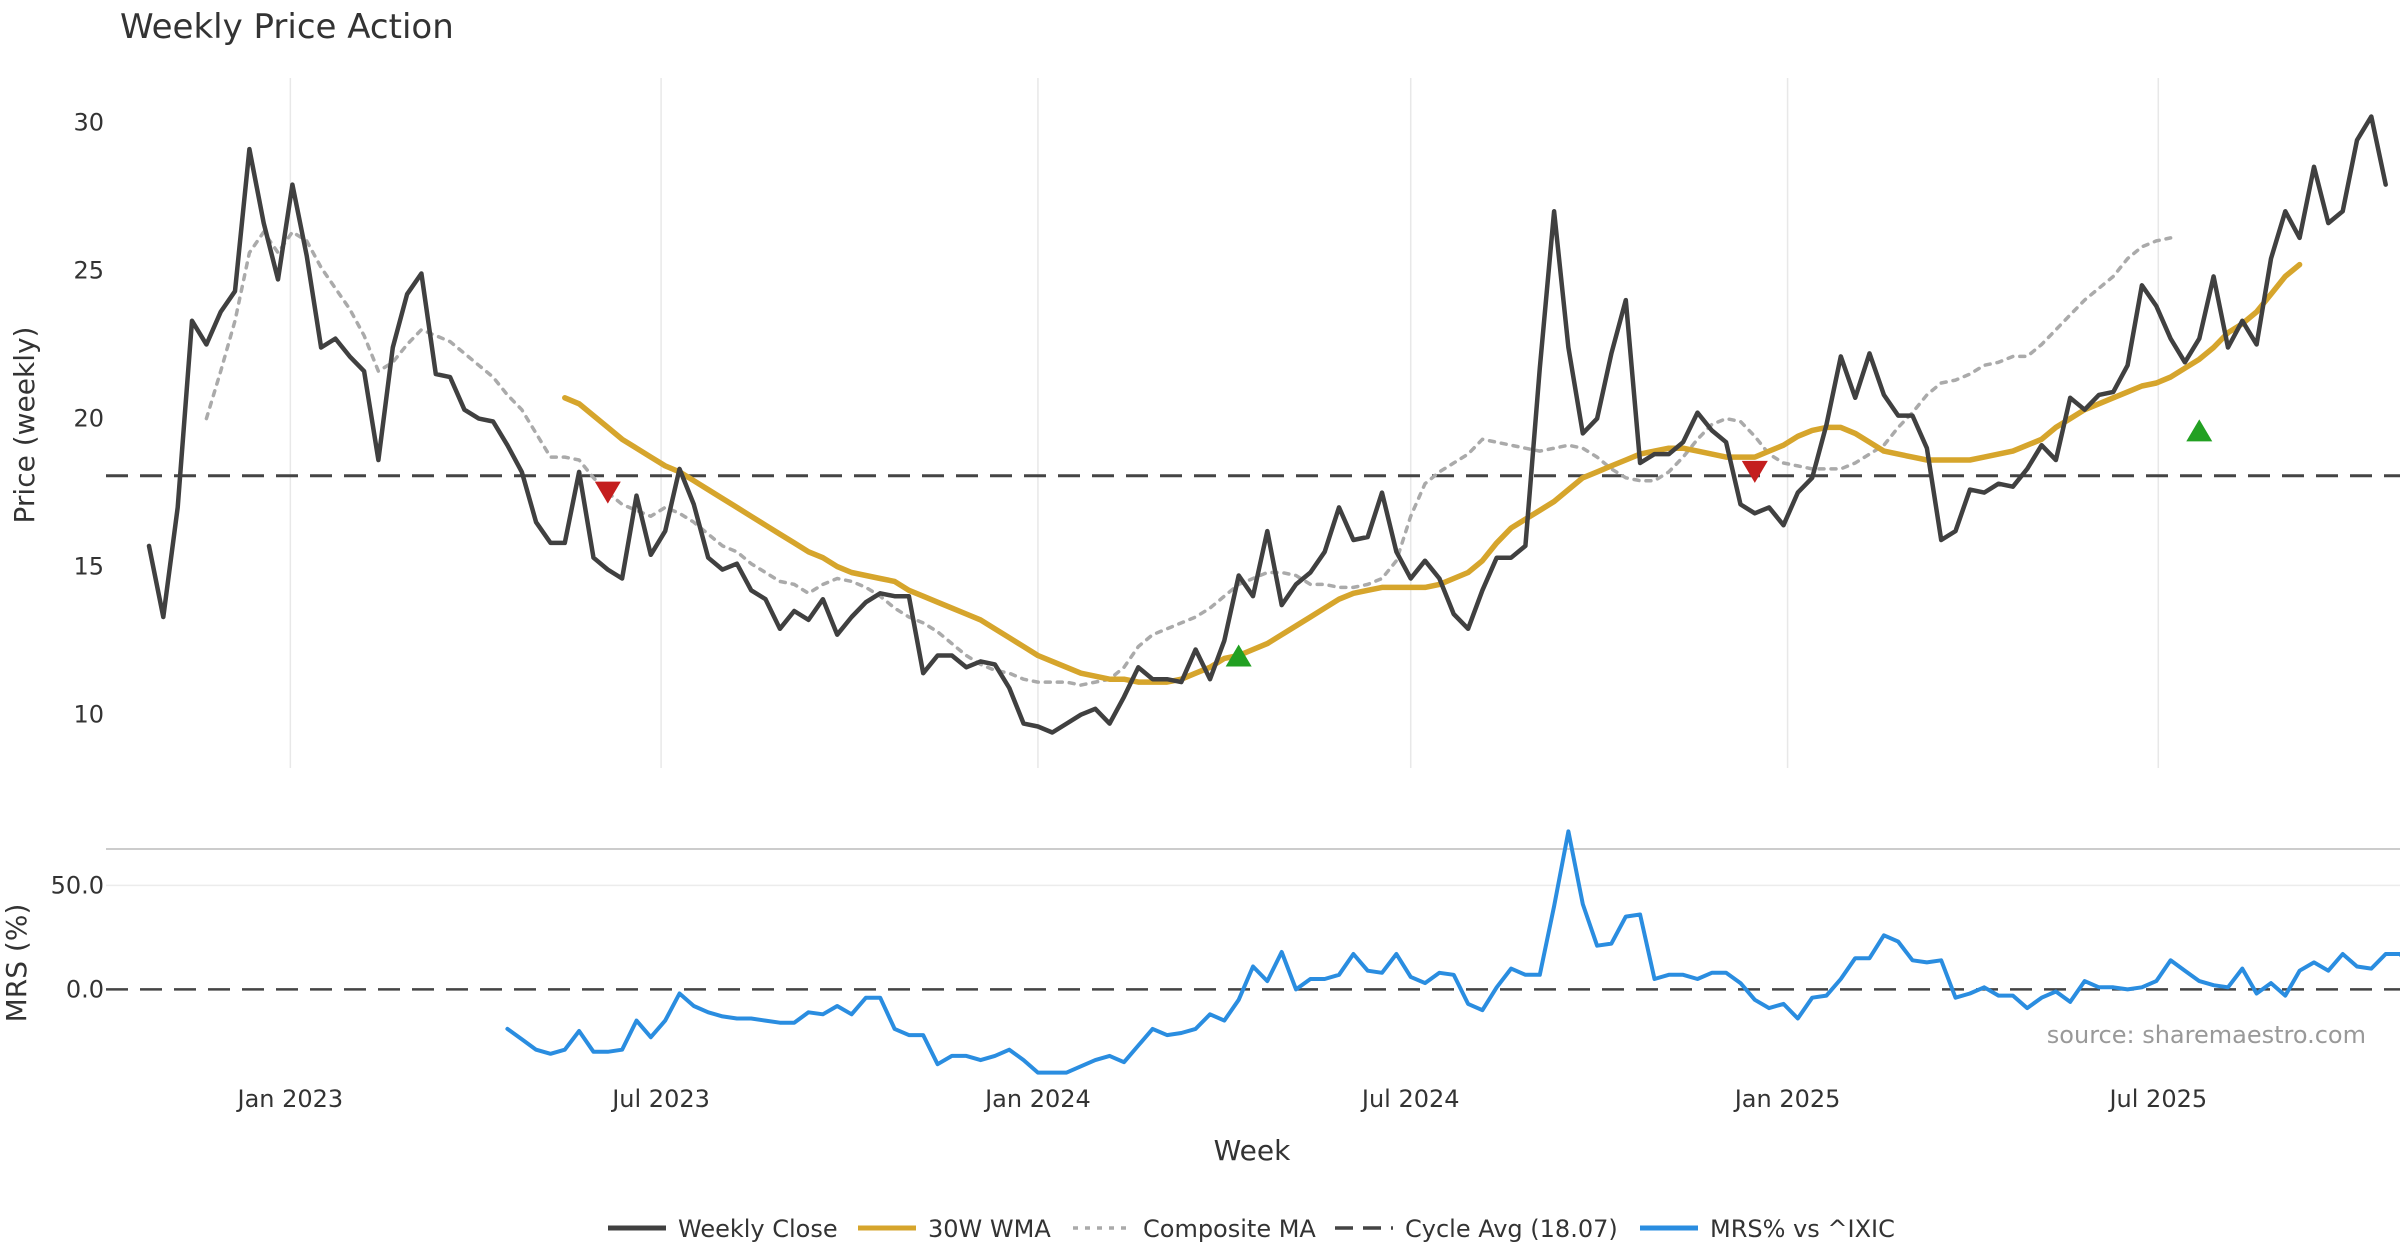 This screenshot has height=1260, width=2400. I want to click on y-tick-label-mrs: 0.0, so click(85, 989).